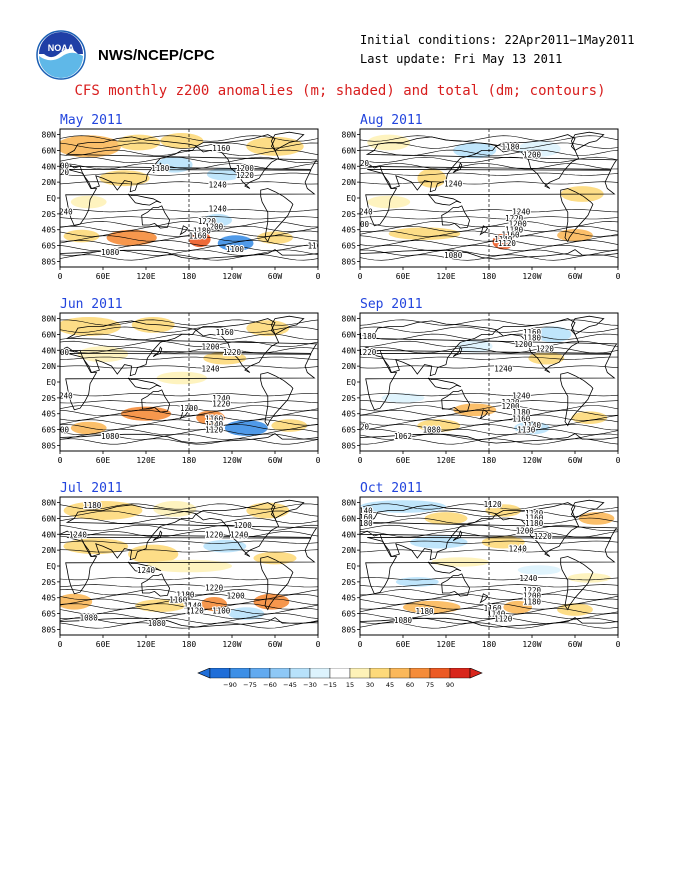 The image size is (680, 880). I want to click on lat-tick-label: 20S, so click(349, 398).